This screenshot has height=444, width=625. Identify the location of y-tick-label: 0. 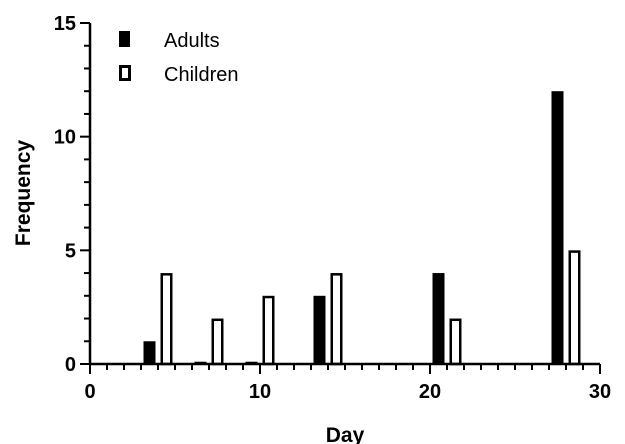
(70, 365).